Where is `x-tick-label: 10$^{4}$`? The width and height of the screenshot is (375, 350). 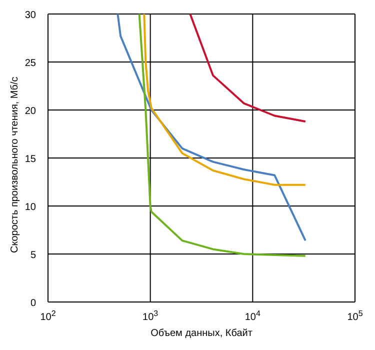
x-tick-label: 10$^{4}$ is located at coordinates (253, 315).